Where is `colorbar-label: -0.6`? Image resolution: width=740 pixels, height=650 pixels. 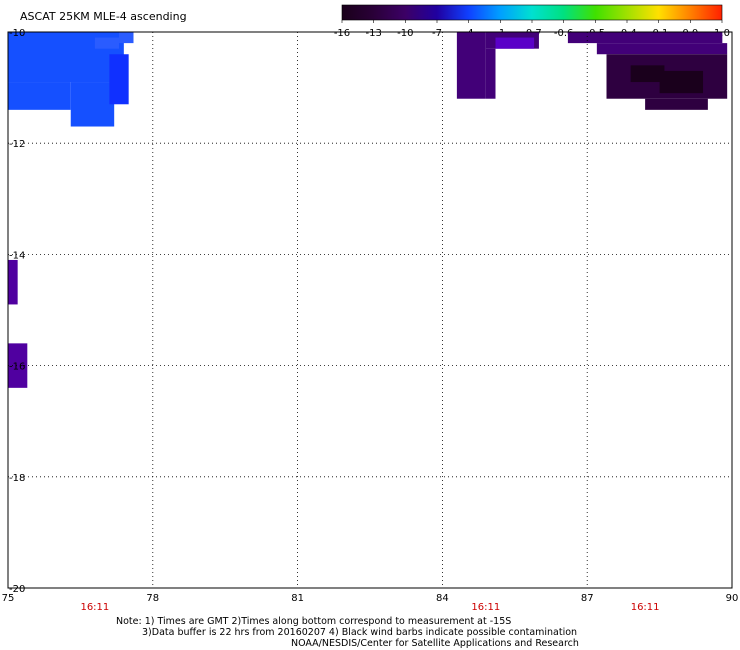 colorbar-label: -0.6 is located at coordinates (564, 33).